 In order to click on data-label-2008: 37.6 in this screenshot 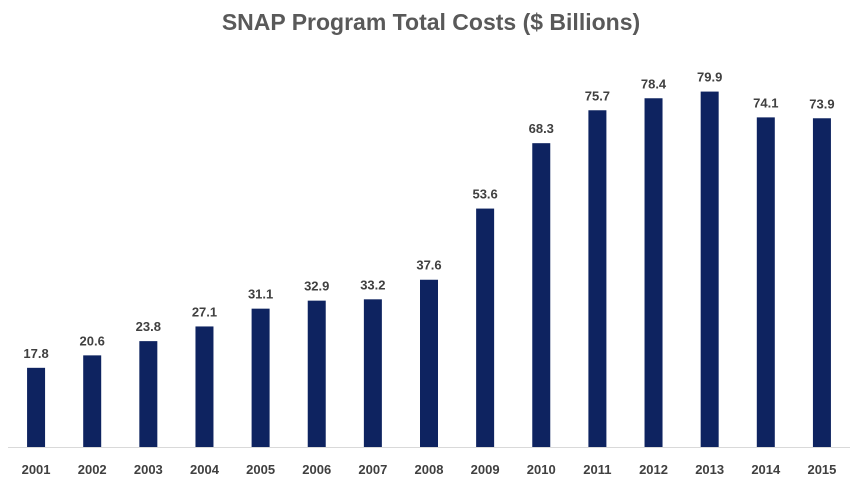, I will do `click(428, 265)`.